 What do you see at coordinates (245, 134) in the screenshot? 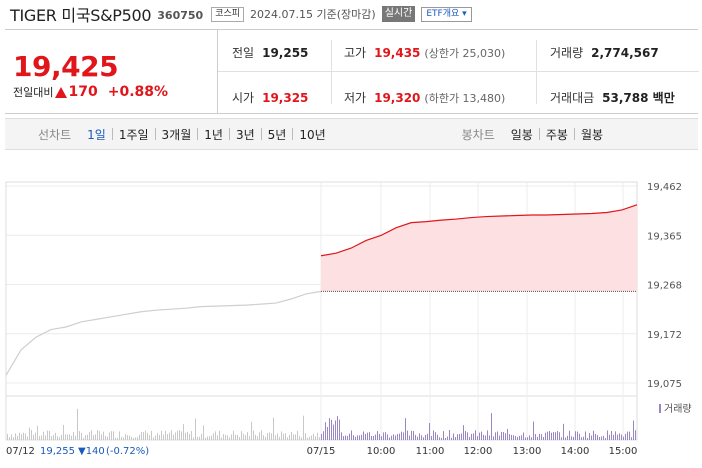
I see `tab-3year: 3년` at bounding box center [245, 134].